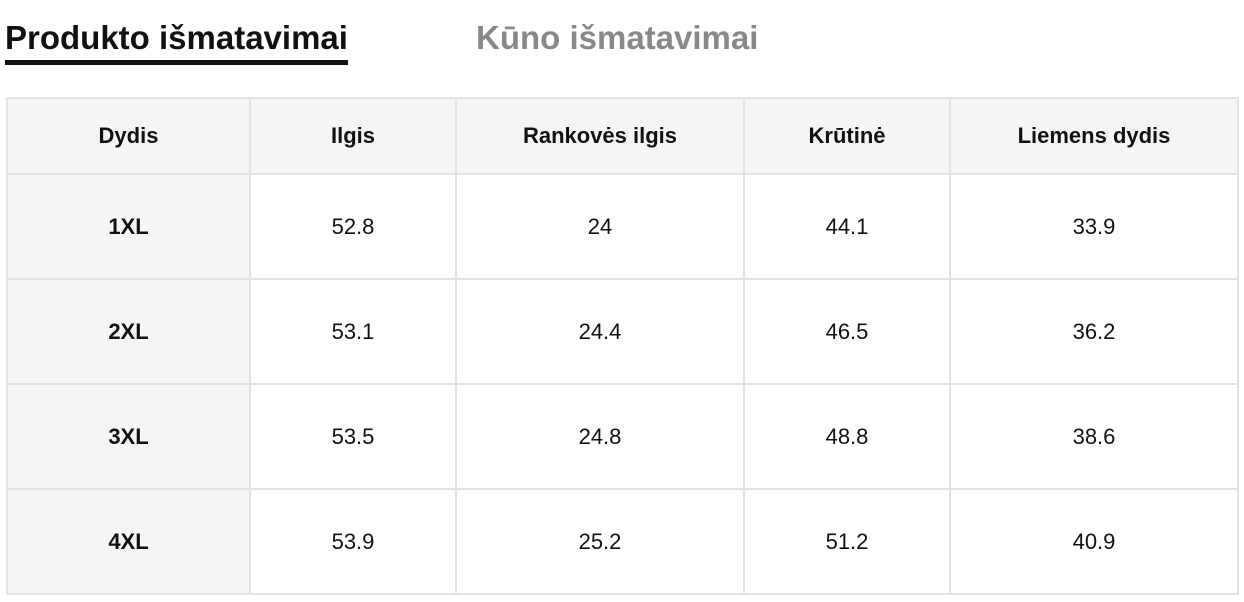 The height and width of the screenshot is (602, 1244). What do you see at coordinates (128, 436) in the screenshot?
I see `size-label: 3XL` at bounding box center [128, 436].